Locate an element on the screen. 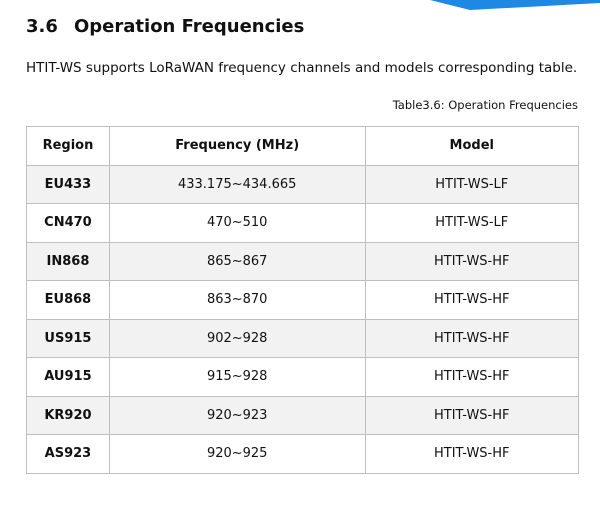  table-caption: Table3.6: Operation Frequencies is located at coordinates (485, 105).